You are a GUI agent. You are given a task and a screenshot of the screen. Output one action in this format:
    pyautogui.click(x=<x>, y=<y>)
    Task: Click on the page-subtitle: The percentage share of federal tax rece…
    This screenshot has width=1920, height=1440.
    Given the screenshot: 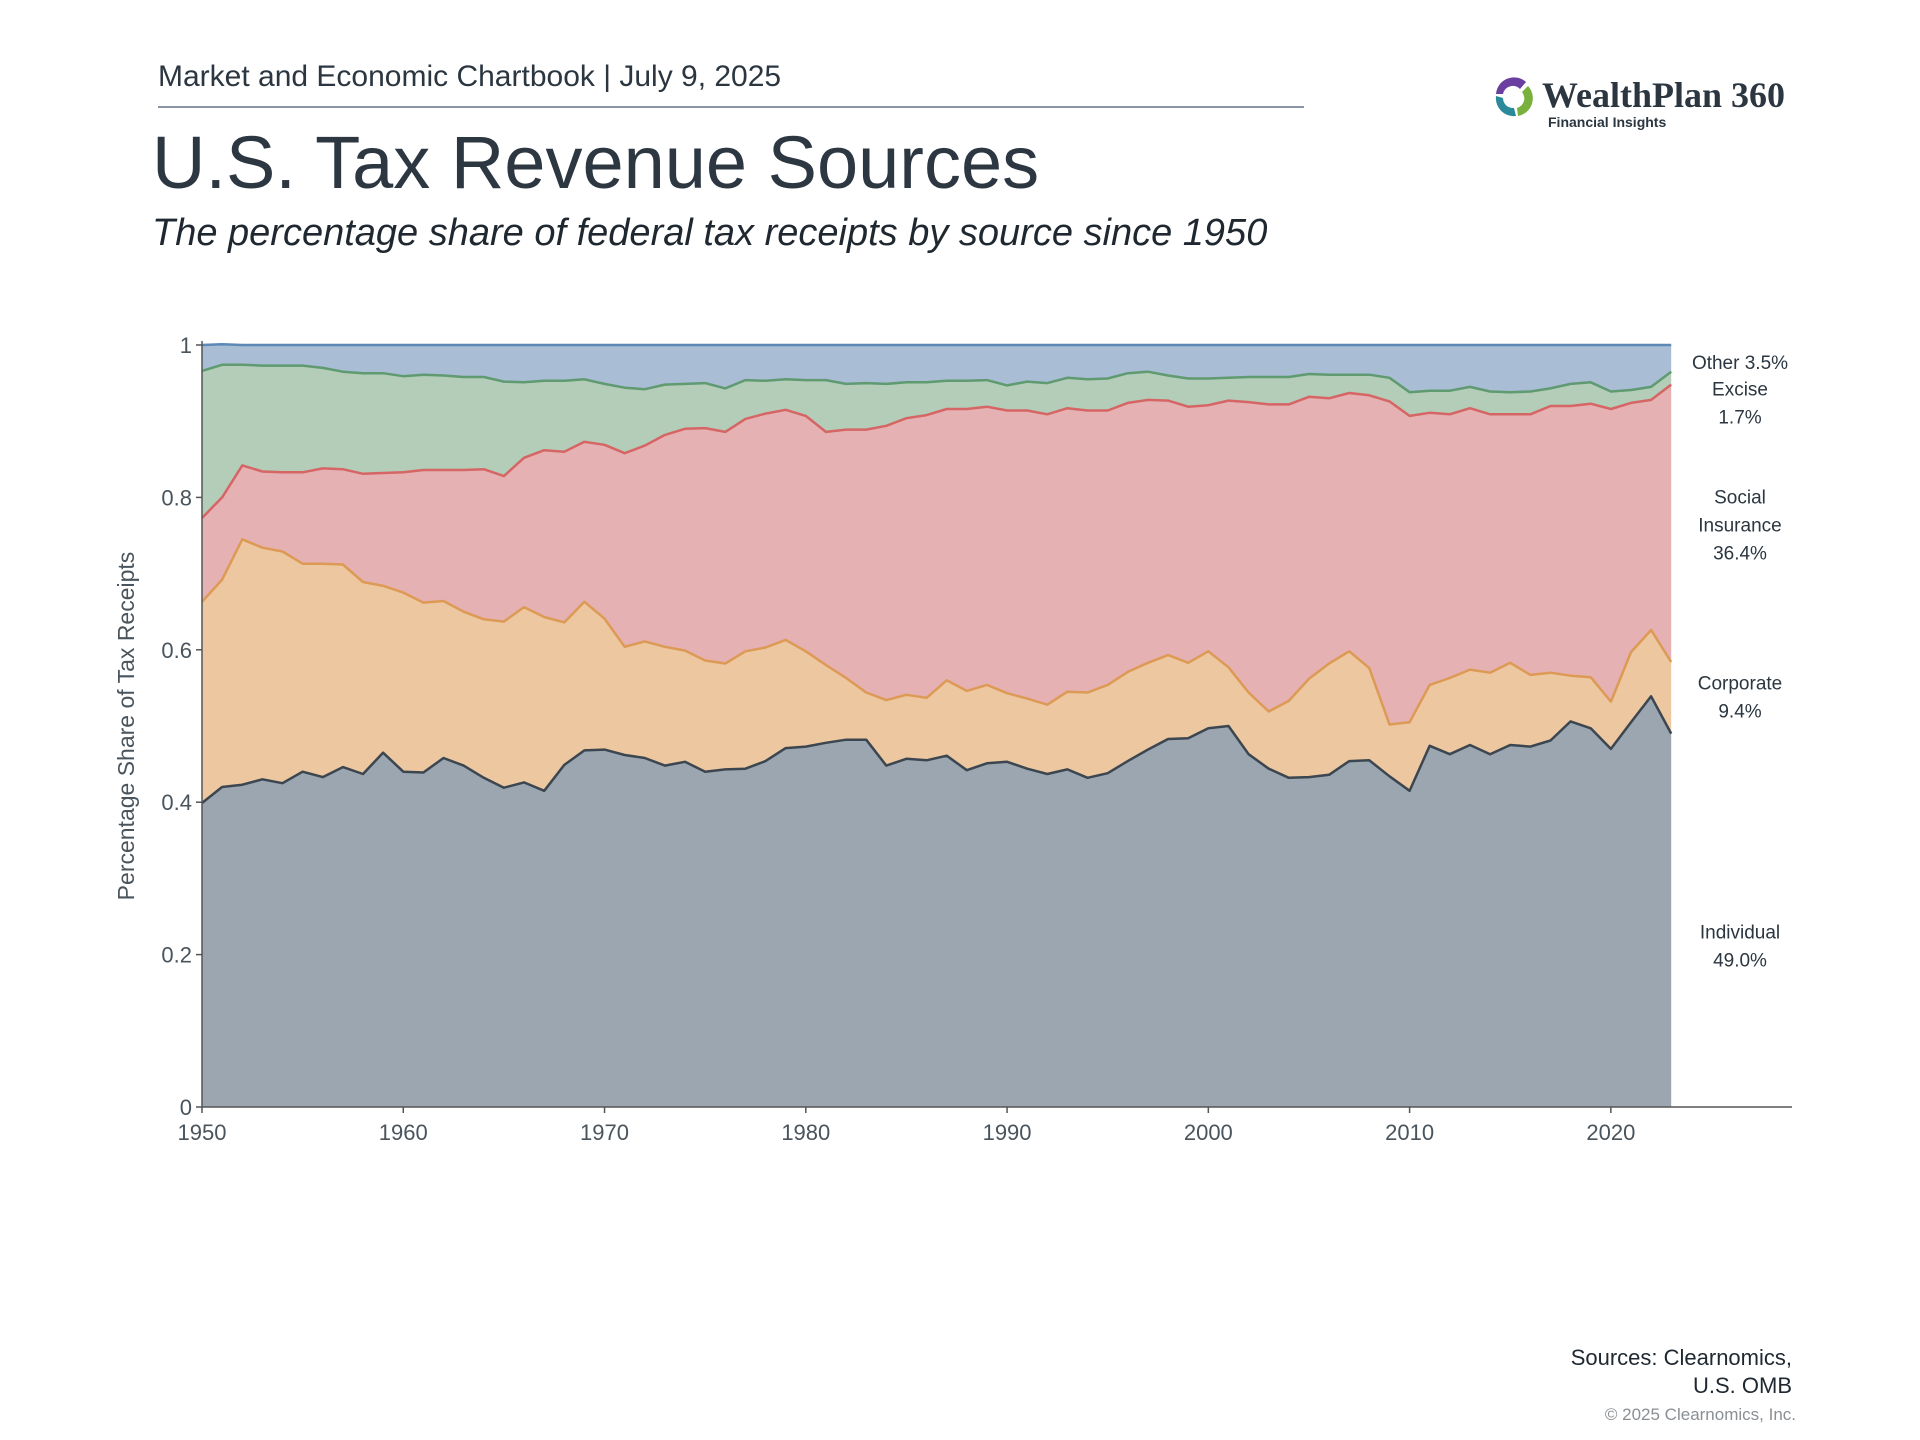 What is the action you would take?
    pyautogui.click(x=710, y=233)
    